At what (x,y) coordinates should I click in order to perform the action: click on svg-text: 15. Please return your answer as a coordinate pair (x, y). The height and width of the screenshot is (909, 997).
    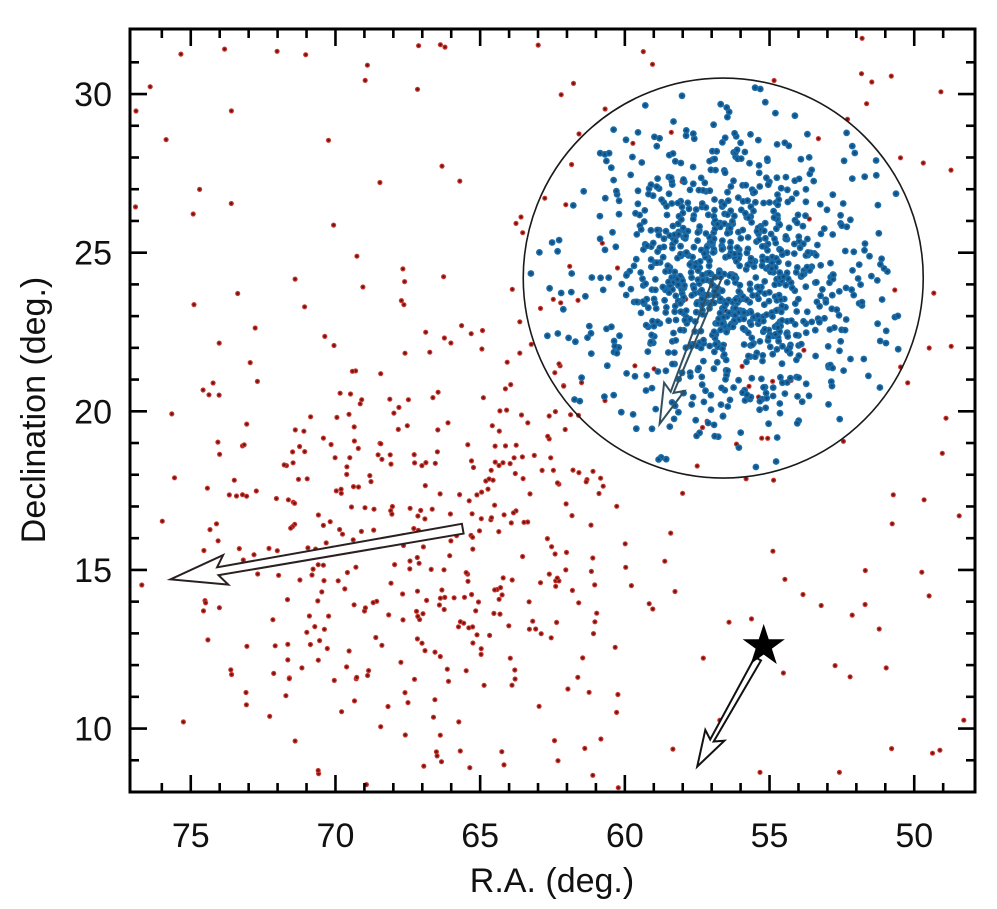
    Looking at the image, I should click on (93, 571).